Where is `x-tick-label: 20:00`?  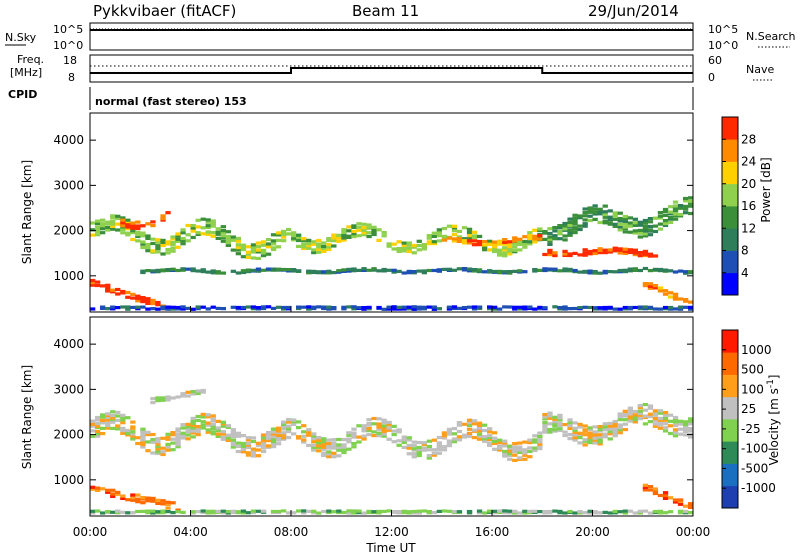 x-tick-label: 20:00 is located at coordinates (592, 532).